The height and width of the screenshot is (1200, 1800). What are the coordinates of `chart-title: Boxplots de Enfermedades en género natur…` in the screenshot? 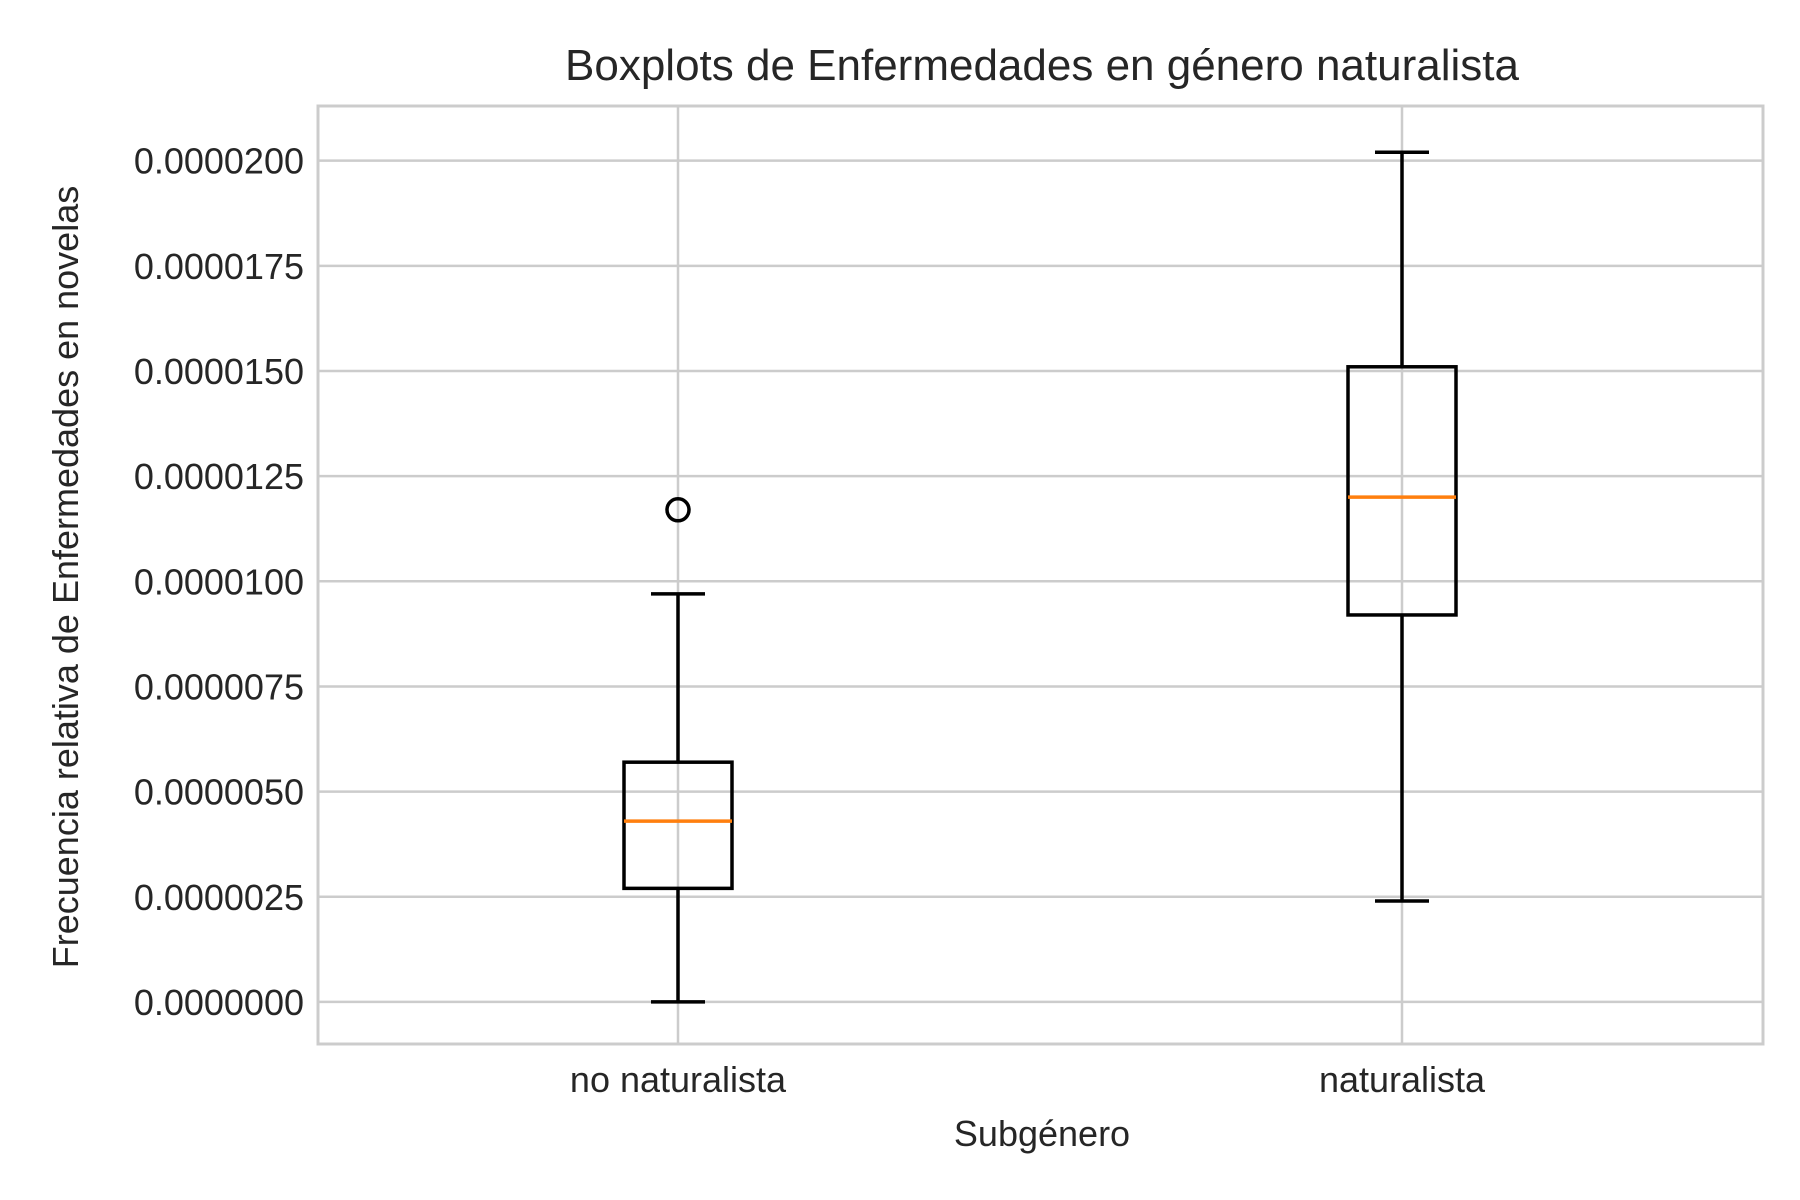 It's located at (1042, 65).